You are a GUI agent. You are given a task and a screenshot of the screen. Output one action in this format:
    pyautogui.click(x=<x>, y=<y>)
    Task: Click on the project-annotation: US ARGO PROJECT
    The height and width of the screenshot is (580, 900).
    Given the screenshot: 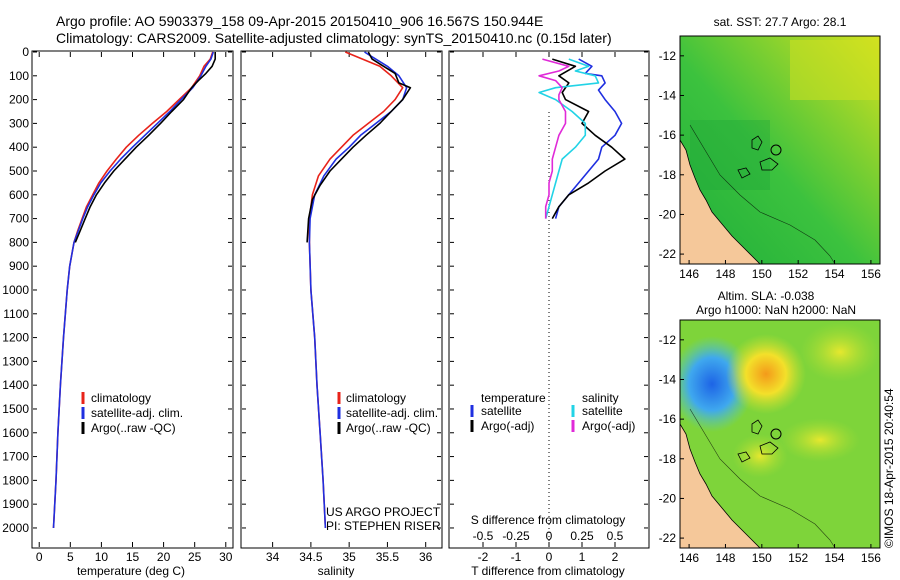 What is the action you would take?
    pyautogui.click(x=383, y=512)
    